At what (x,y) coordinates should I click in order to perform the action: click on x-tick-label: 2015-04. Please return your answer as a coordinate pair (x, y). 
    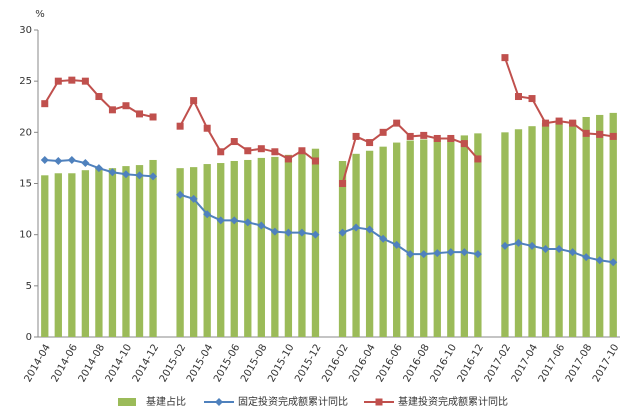
    Looking at the image, I should click on (200, 364).